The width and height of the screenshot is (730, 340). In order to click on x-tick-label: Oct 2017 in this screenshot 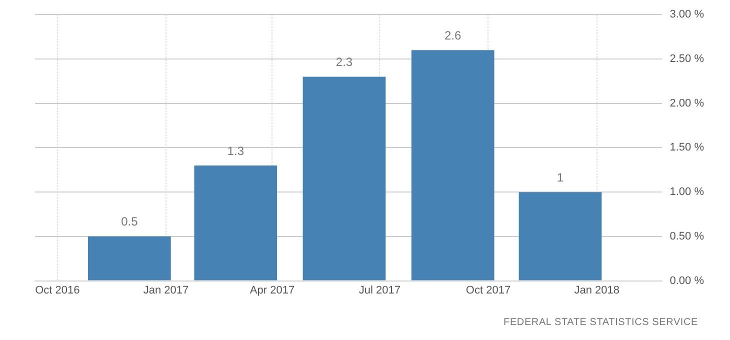, I will do `click(488, 290)`.